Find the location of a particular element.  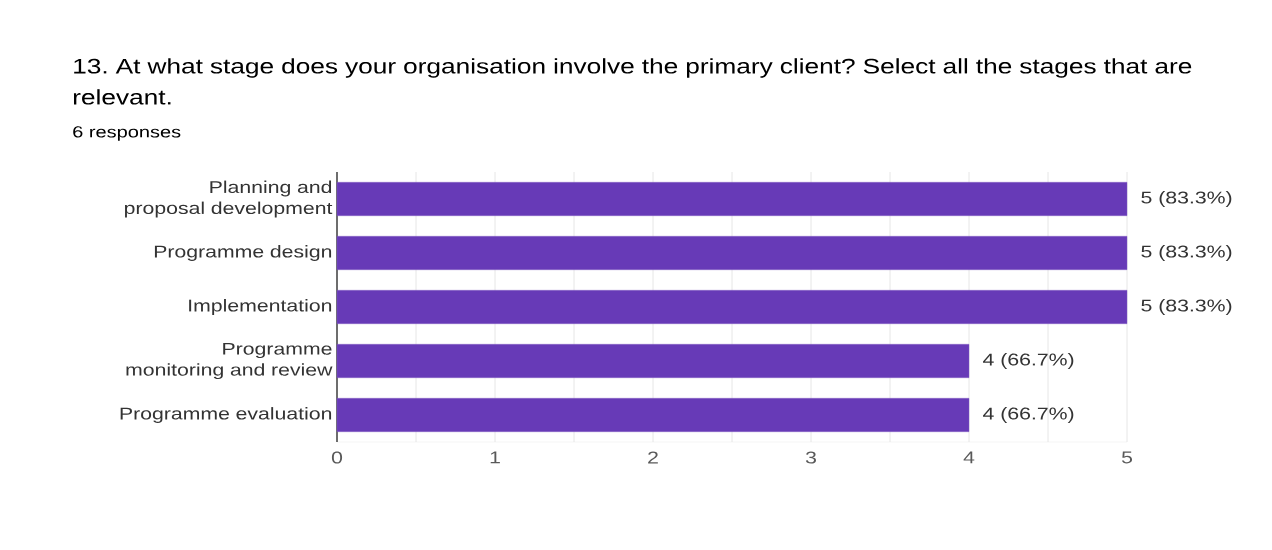

x-tick-label: 0 is located at coordinates (337, 457).